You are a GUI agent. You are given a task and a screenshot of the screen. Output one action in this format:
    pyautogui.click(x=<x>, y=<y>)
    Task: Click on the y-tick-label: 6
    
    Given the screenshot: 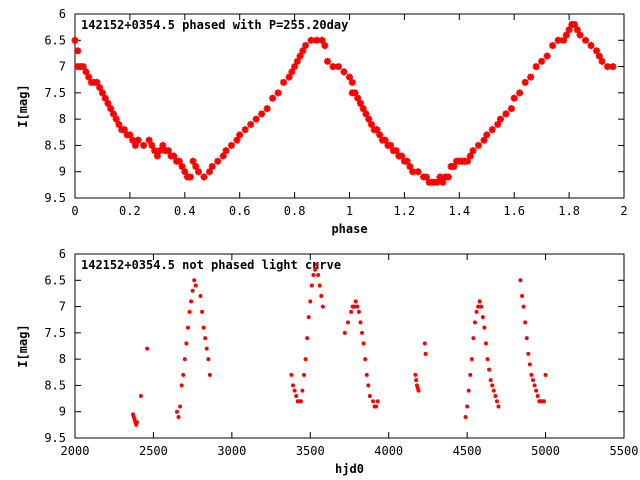 What is the action you would take?
    pyautogui.click(x=62, y=14)
    